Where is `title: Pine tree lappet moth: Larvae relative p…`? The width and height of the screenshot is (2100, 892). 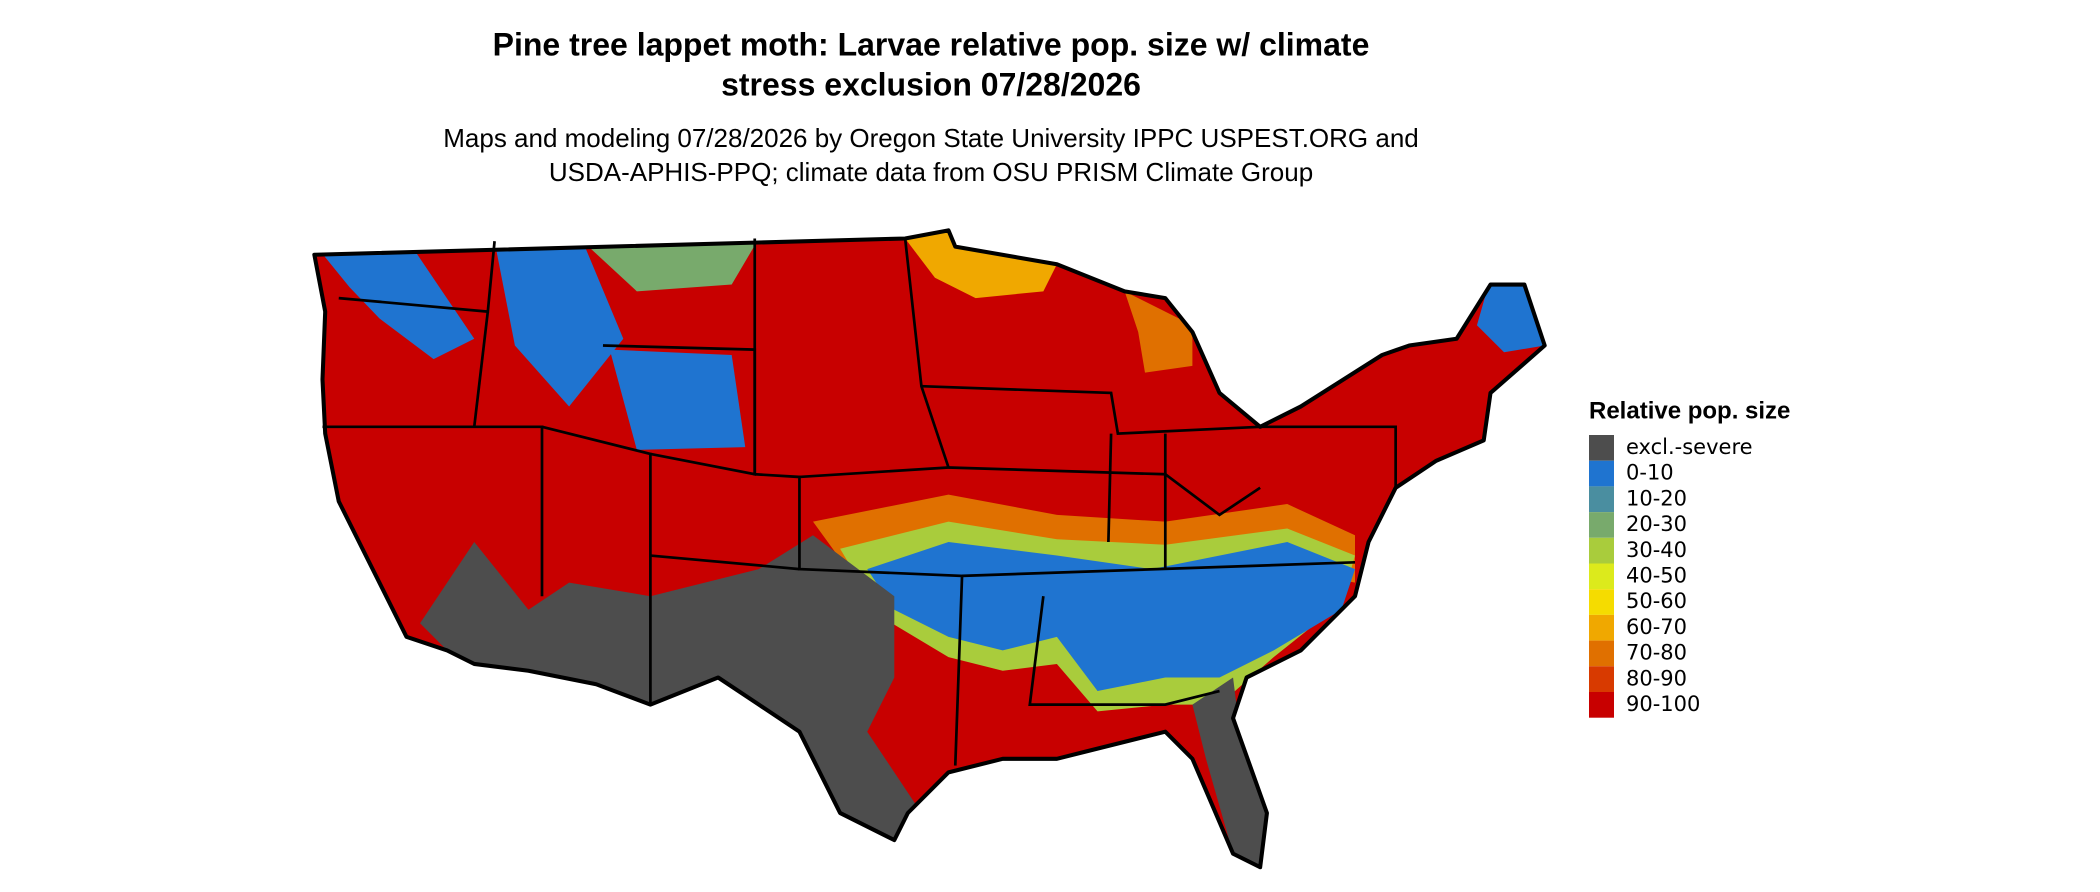 title: Pine tree lappet moth: Larvae relative p… is located at coordinates (931, 44).